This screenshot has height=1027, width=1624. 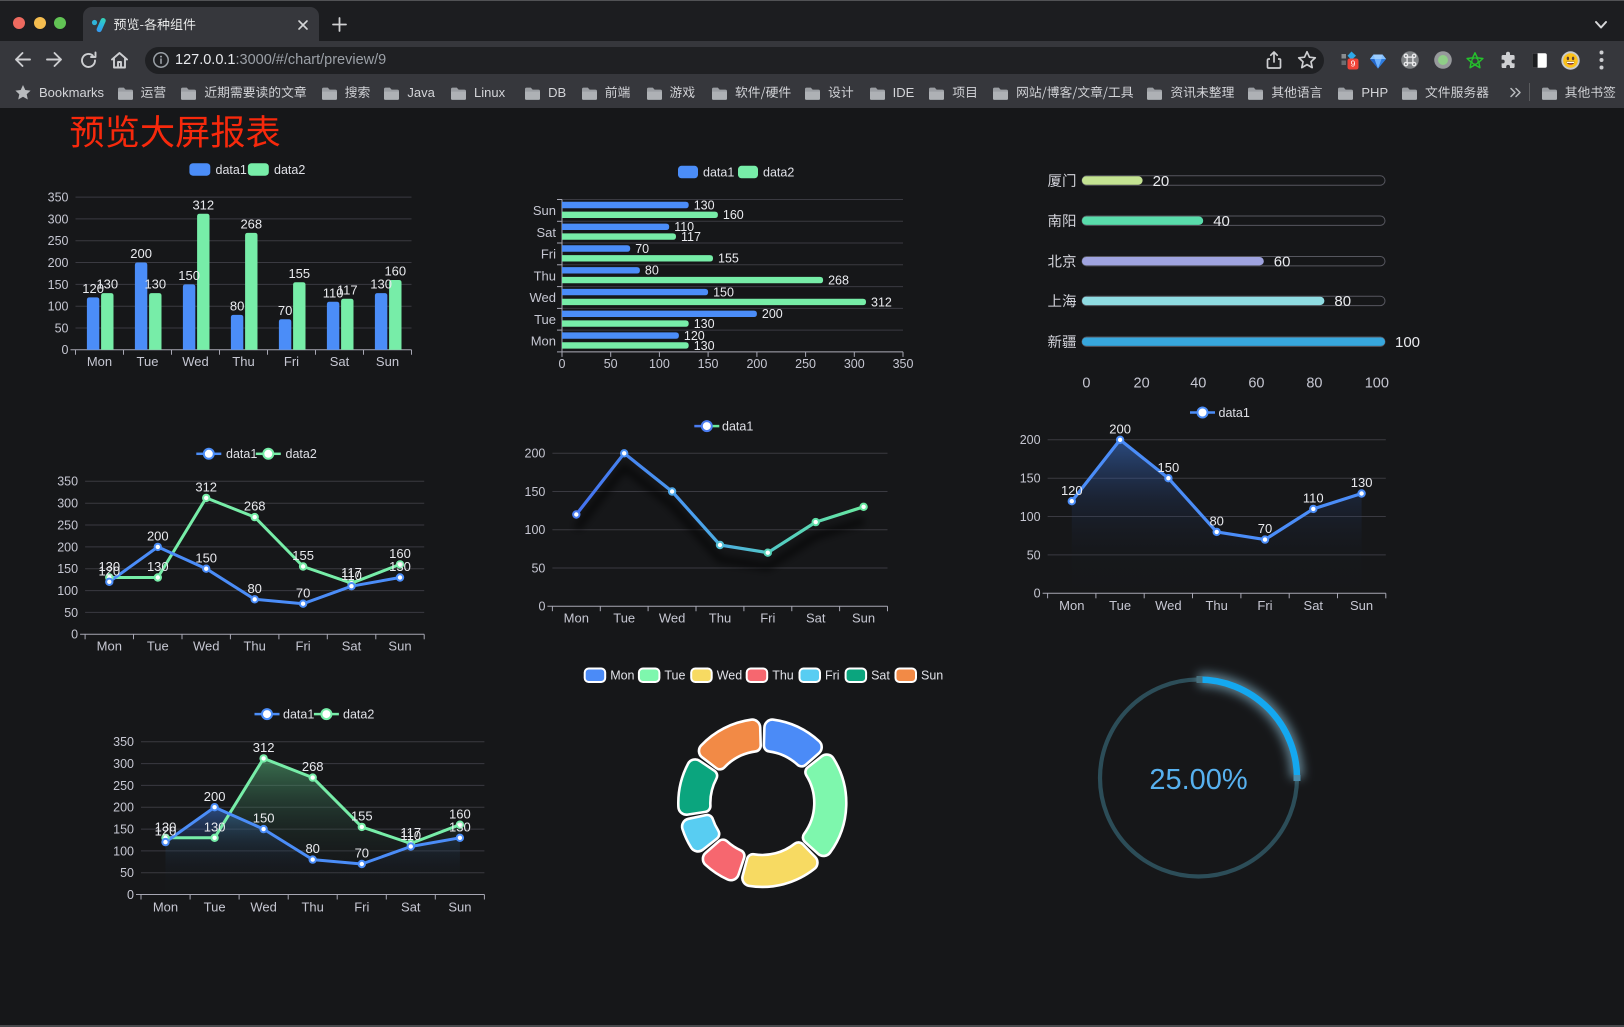 I want to click on svg-text: 60, so click(x=1256, y=383).